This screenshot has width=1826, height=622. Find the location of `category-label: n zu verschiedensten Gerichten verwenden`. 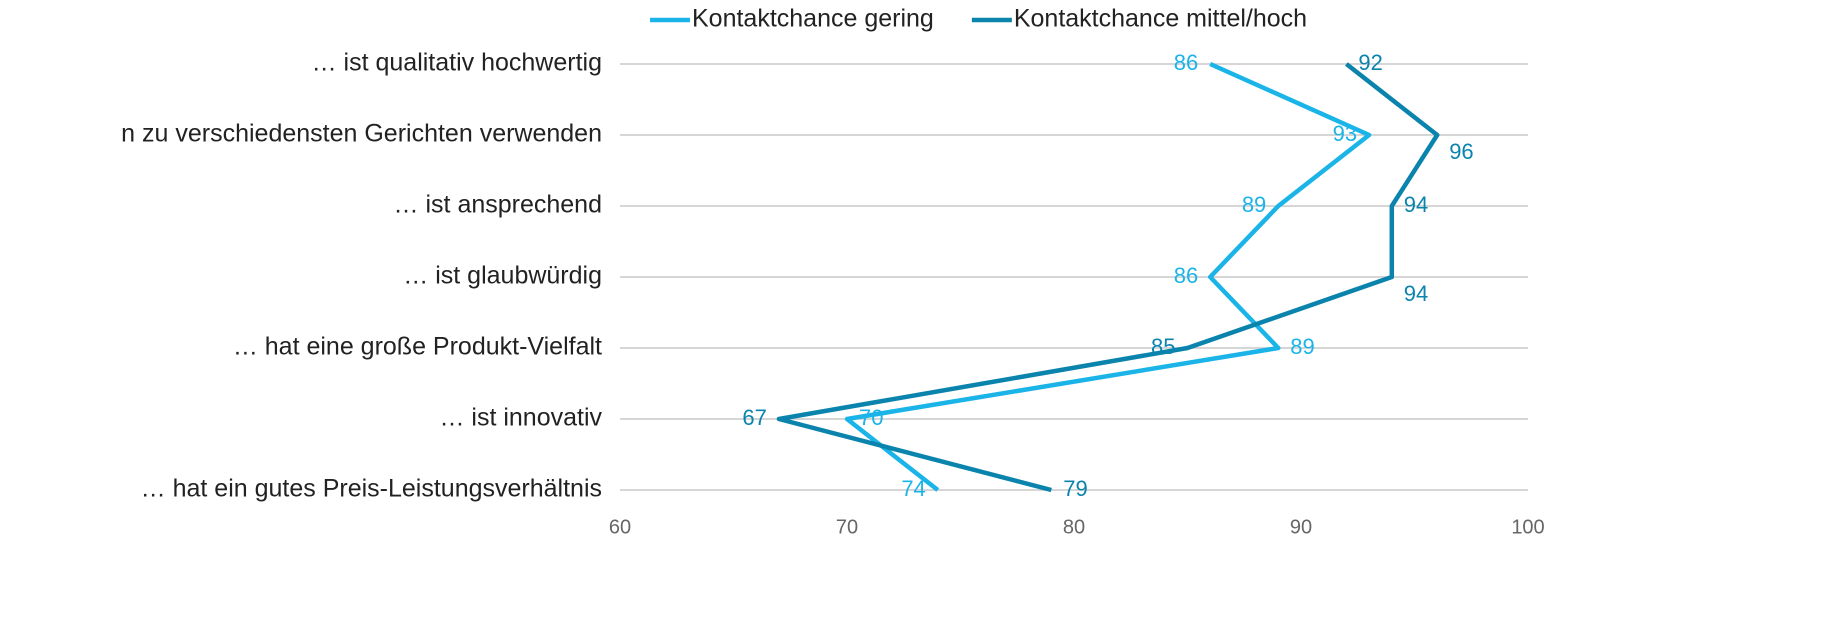

category-label: n zu verschiedensten Gerichten verwenden is located at coordinates (361, 134).